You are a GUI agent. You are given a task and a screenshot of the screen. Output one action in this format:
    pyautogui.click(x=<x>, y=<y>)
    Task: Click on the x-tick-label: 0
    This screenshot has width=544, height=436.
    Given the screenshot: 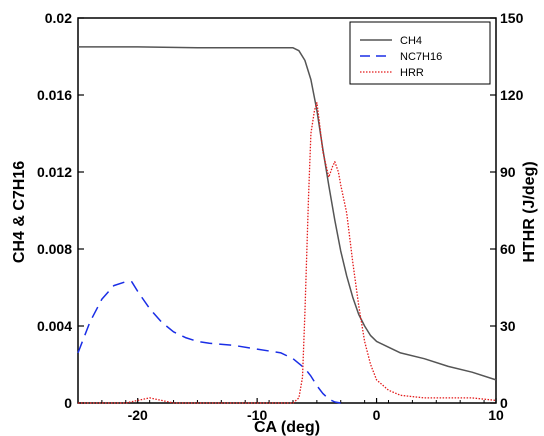 What is the action you would take?
    pyautogui.click(x=377, y=415)
    